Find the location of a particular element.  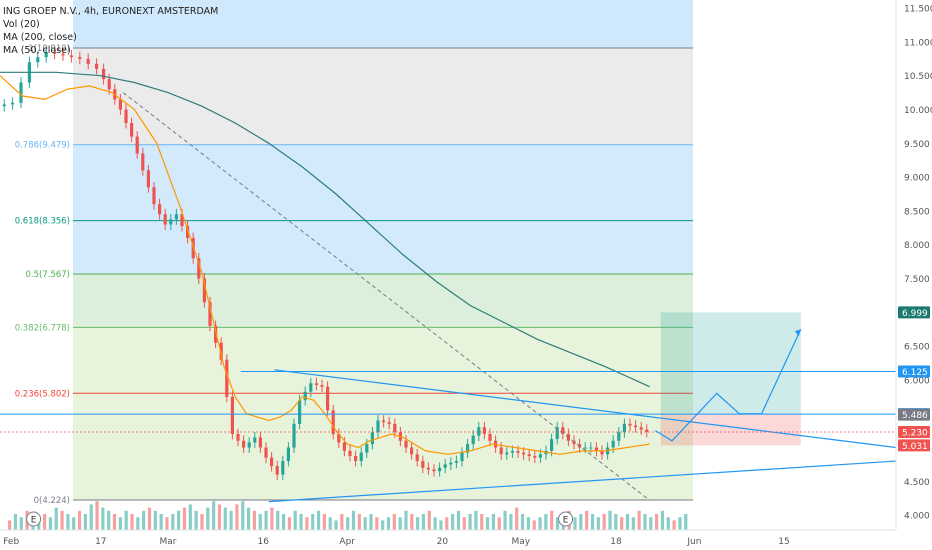

price-label-text: 6.999 is located at coordinates (915, 314).